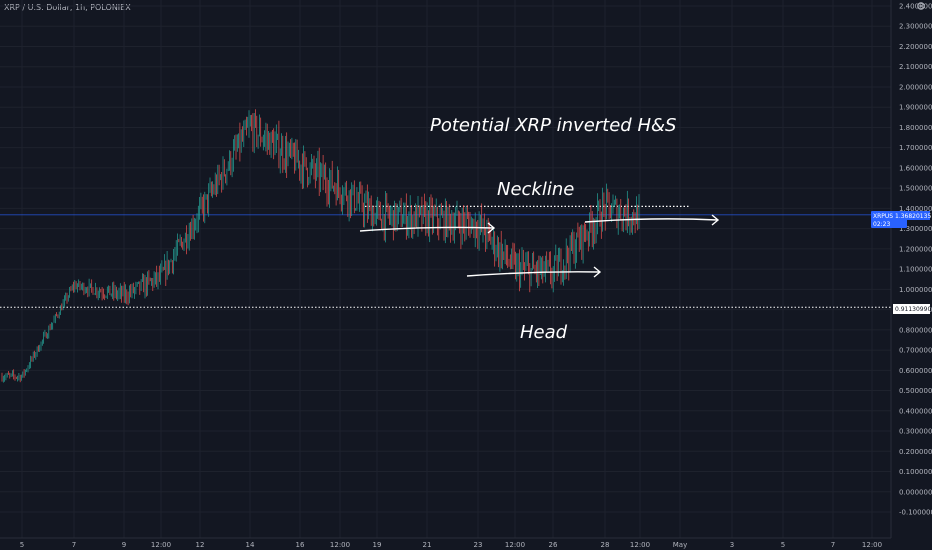 The image size is (932, 550). Describe the element at coordinates (915, 290) in the screenshot. I see `y-tick-label: 1.00000000` at that location.